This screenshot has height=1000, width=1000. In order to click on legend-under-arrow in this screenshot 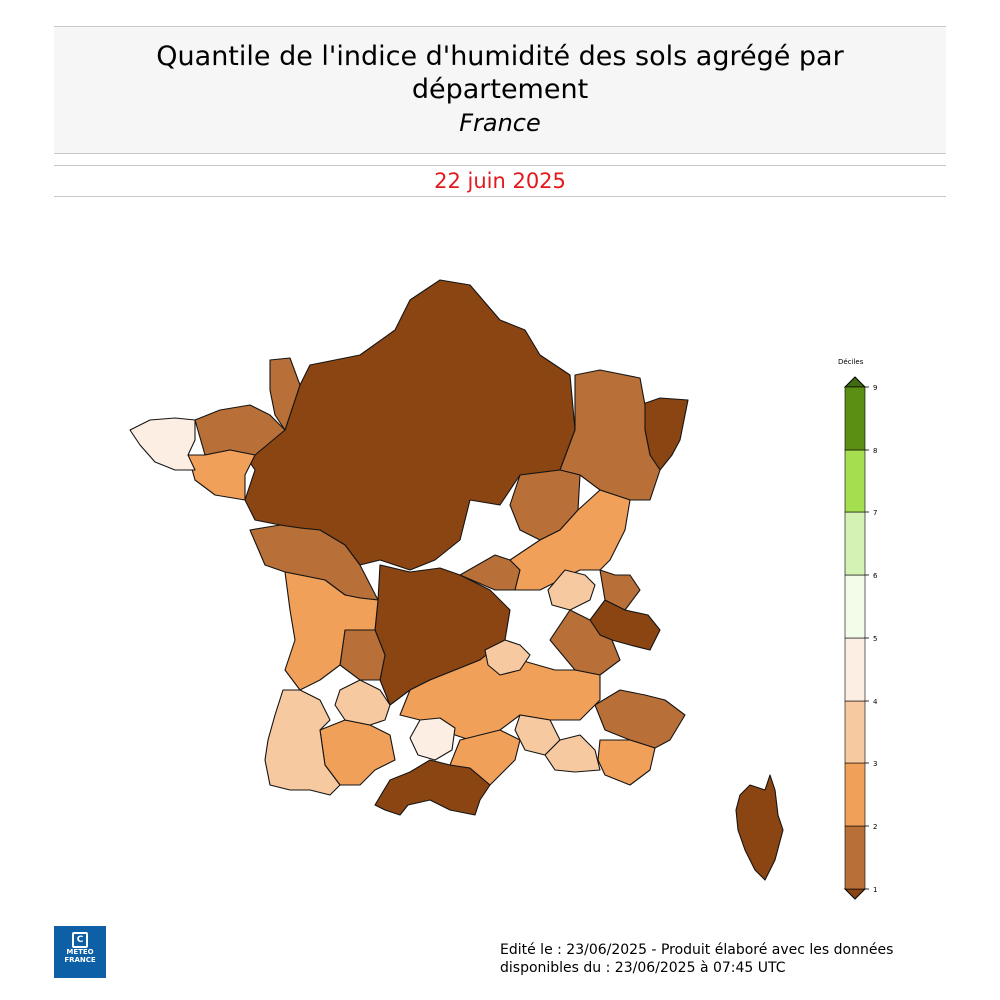, I will do `click(855, 894)`.